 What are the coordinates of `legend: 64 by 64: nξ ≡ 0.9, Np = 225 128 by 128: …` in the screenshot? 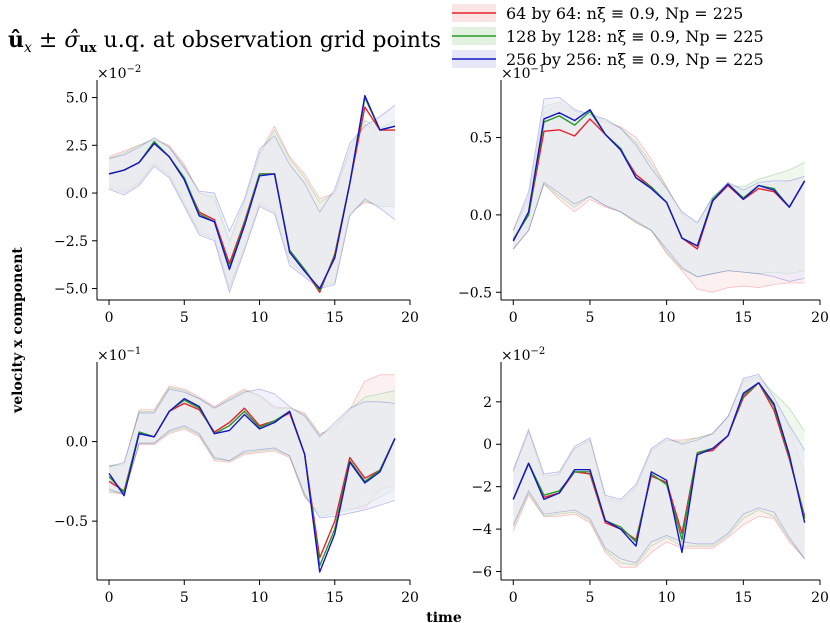 It's located at (608, 36).